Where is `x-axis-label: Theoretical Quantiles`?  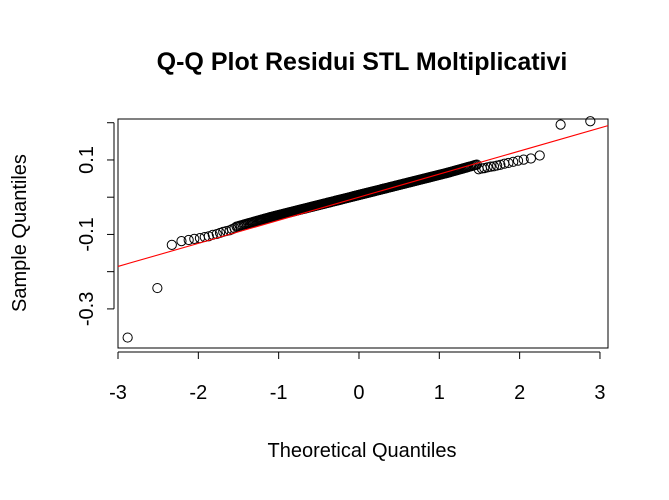 x-axis-label: Theoretical Quantiles is located at coordinates (362, 451).